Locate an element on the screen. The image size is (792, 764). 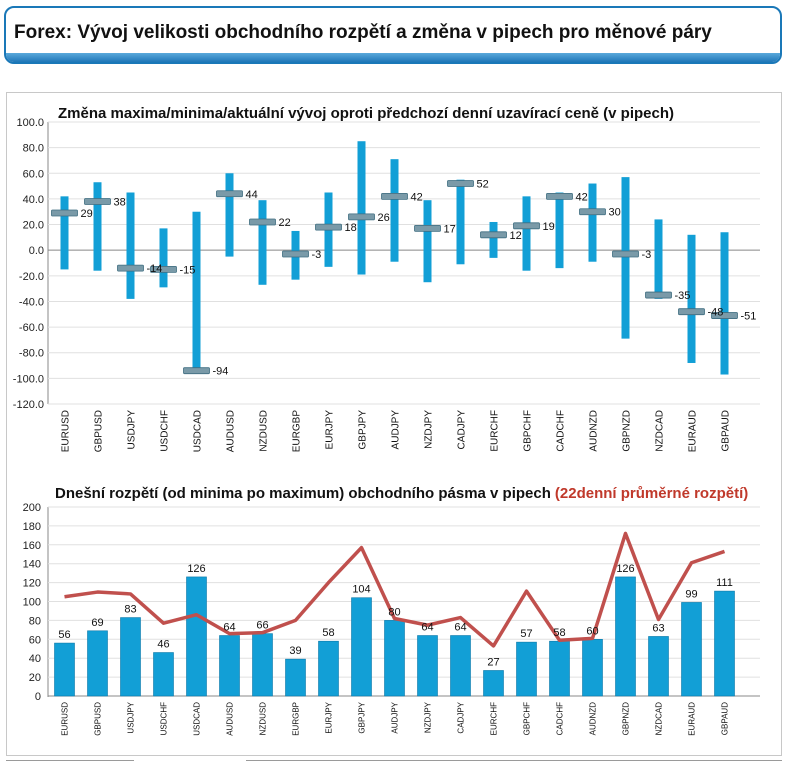
chart2-x-tick: USDCAD is located at coordinates (197, 719).